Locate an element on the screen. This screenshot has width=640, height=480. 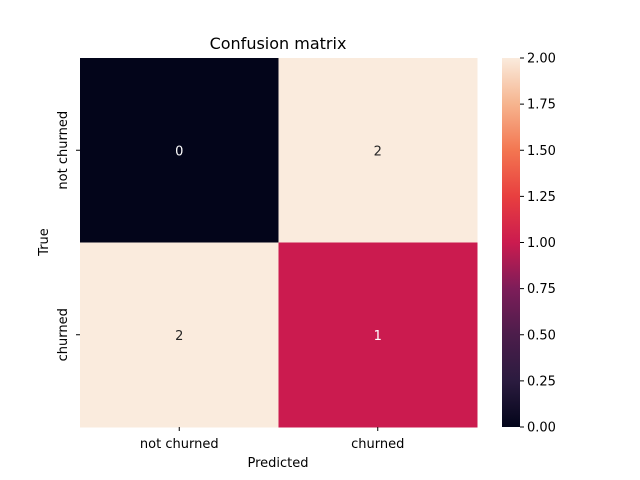
heatmap-cell-r1-c1 is located at coordinates (378, 335).